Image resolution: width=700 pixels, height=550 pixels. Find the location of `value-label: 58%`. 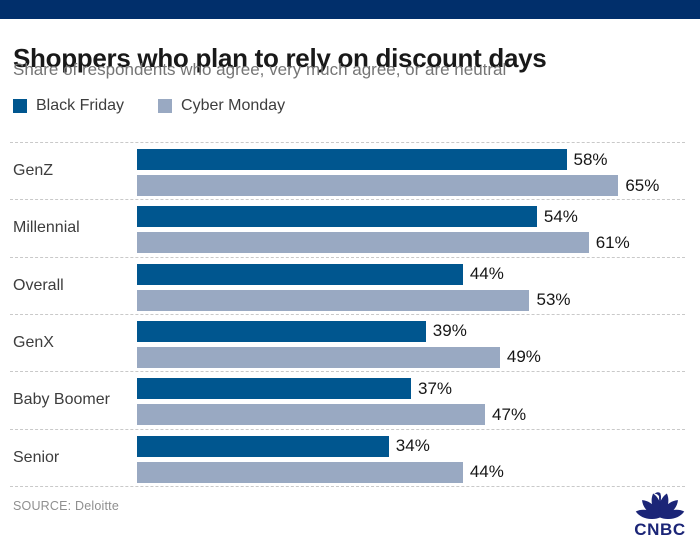

value-label: 58% is located at coordinates (590, 159).